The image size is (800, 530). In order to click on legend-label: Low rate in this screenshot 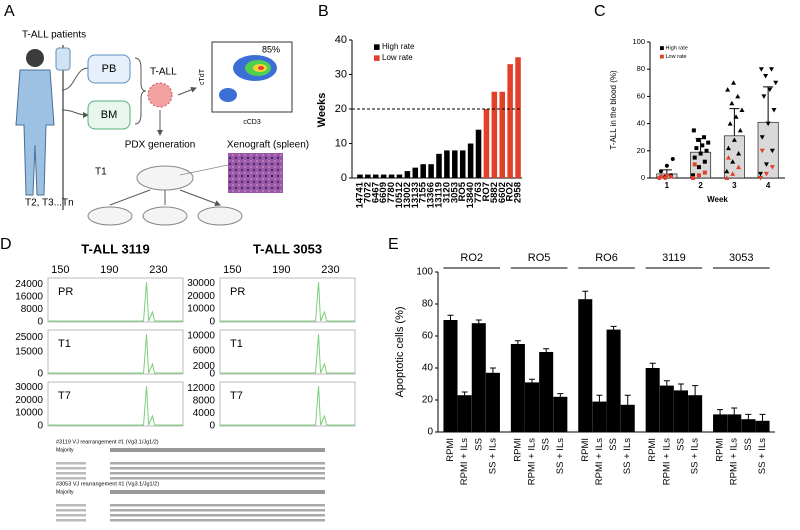, I will do `click(397, 57)`.